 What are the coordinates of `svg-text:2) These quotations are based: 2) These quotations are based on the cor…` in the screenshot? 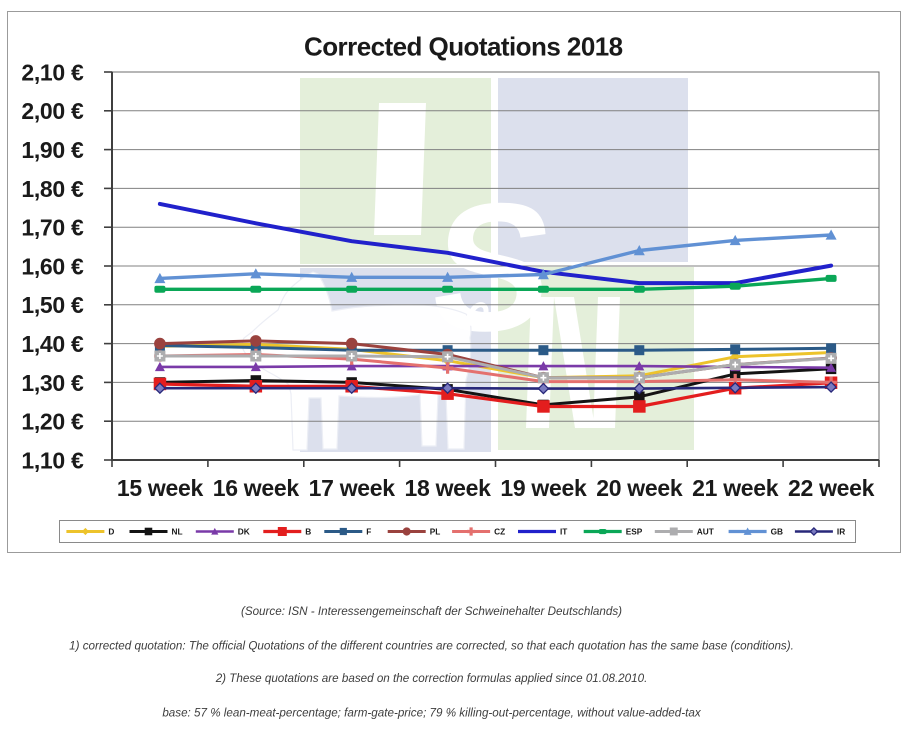 It's located at (431, 678).